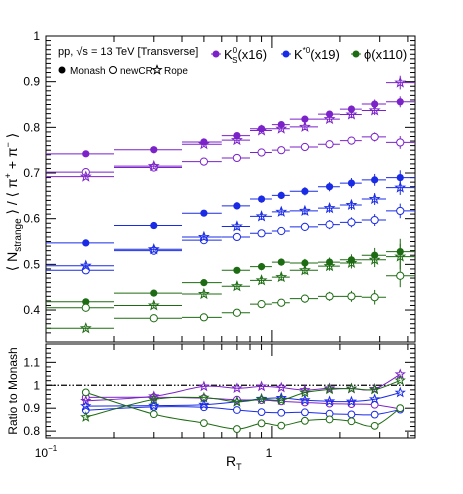  Describe the element at coordinates (31, 219) in the screenshot. I see `main-y-tick-label: 0.6` at that location.